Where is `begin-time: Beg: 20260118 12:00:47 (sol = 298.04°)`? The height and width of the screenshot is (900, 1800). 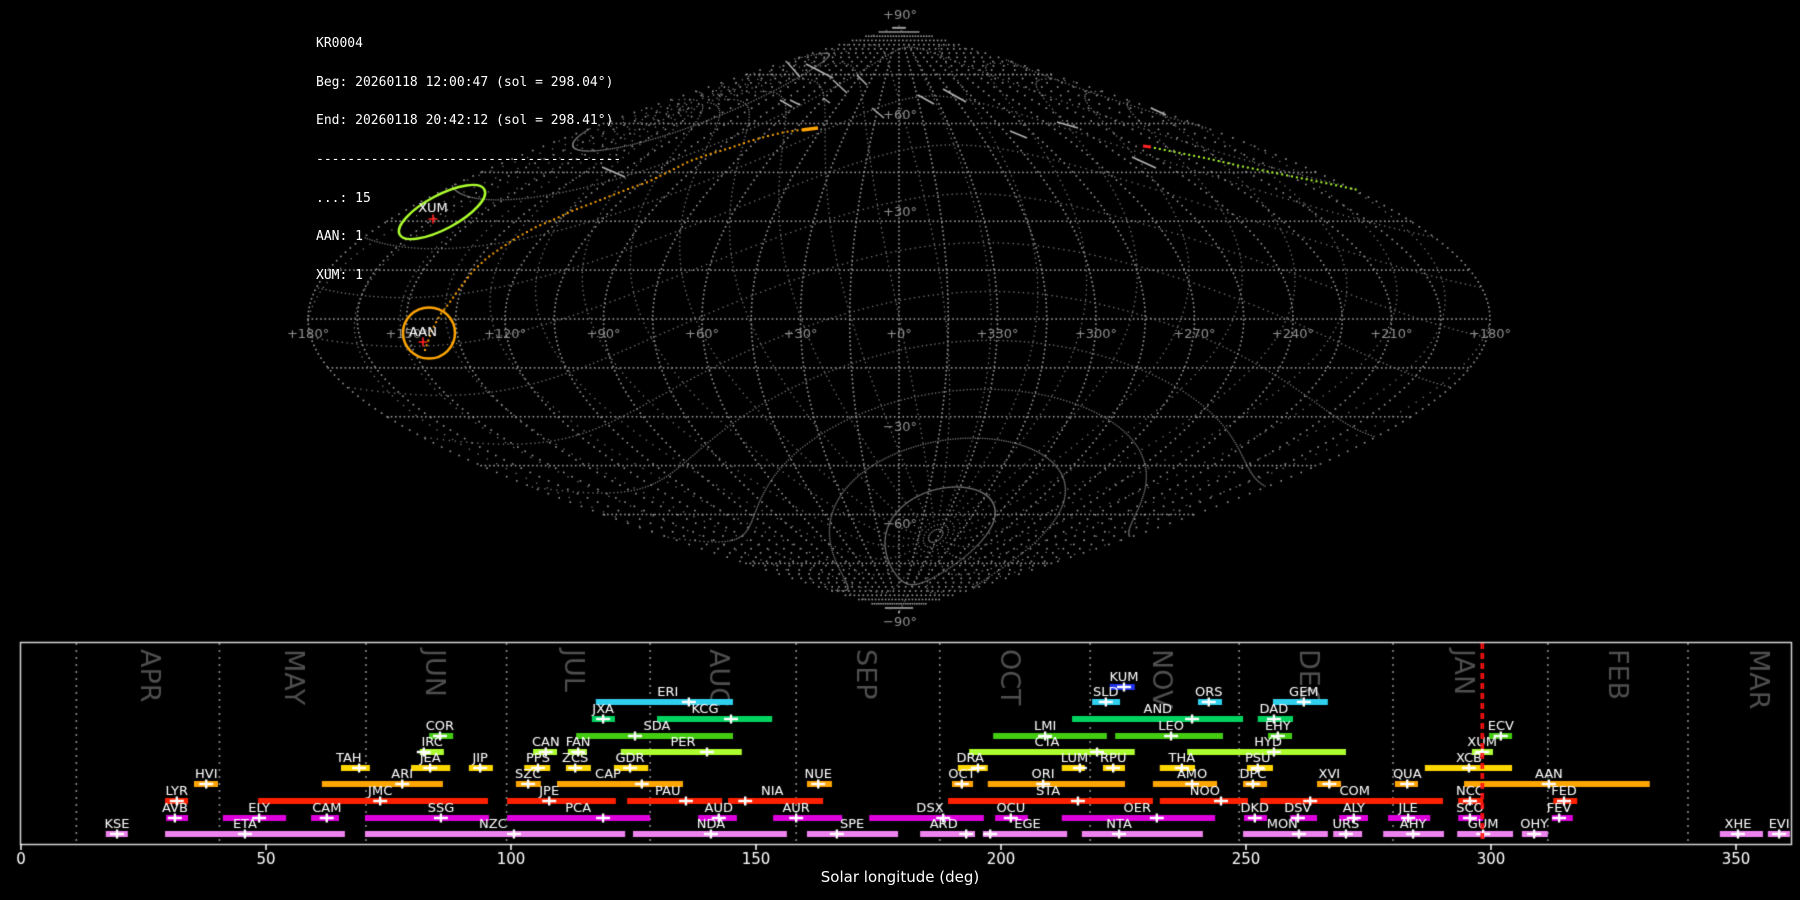 begin-time: Beg: 20260118 12:00:47 (sol = 298.04°) is located at coordinates (465, 82).